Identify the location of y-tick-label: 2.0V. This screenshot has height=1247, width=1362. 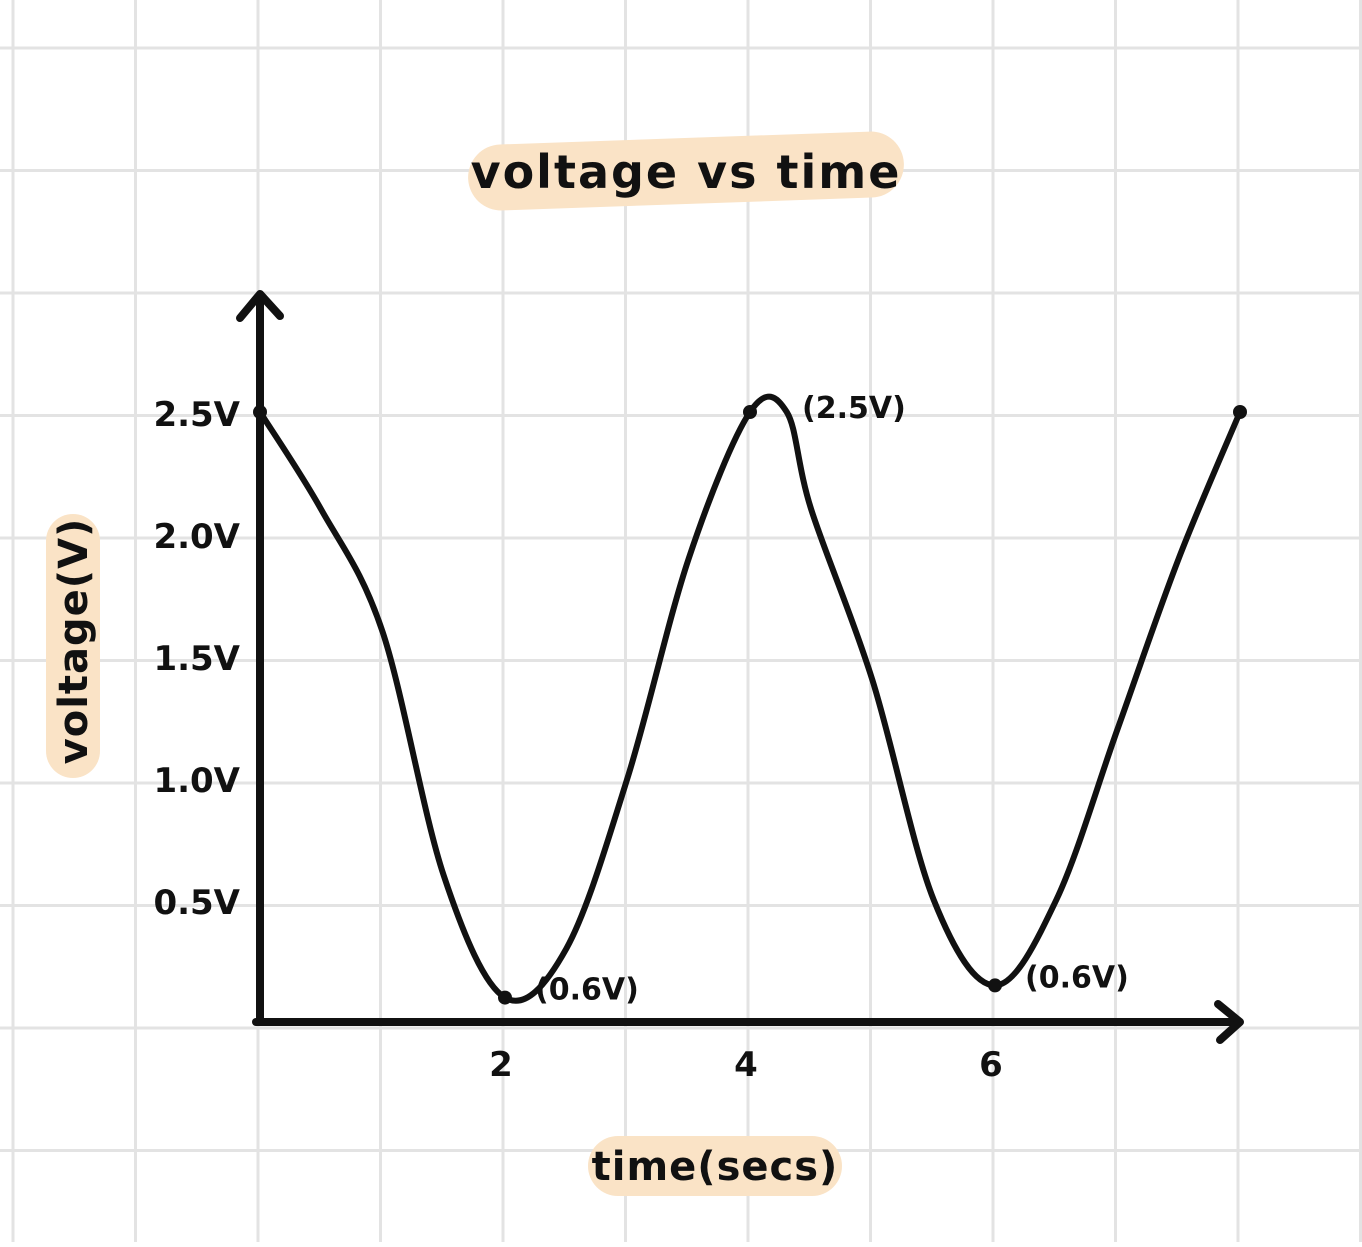
(196, 537).